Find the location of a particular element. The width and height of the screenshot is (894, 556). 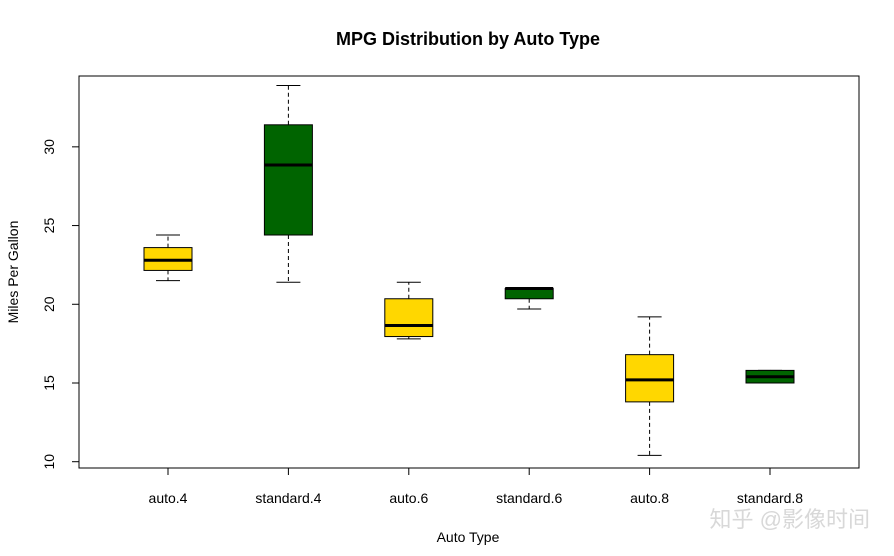

y-axis-label: Miles Per Gallon is located at coordinates (13, 272).